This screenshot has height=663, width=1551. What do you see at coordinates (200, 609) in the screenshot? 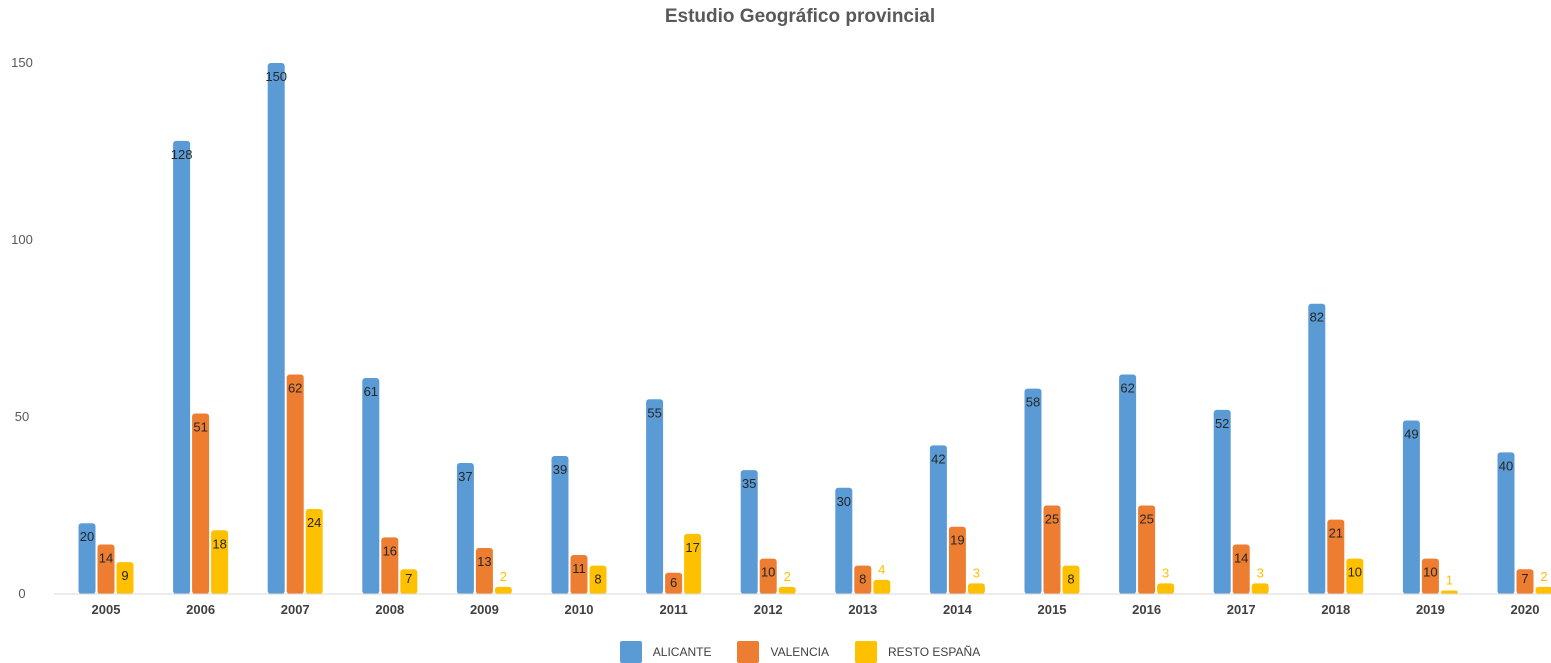
I see `x-tick-label: 2006` at bounding box center [200, 609].